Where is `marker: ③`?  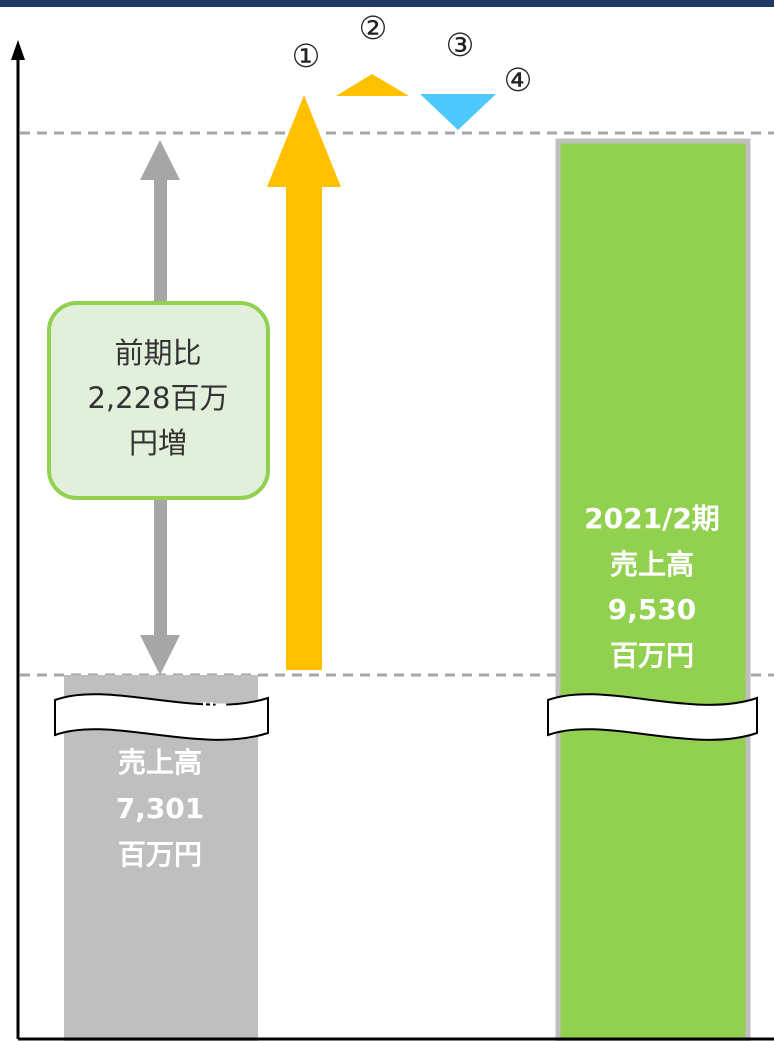
marker: ③ is located at coordinates (460, 45).